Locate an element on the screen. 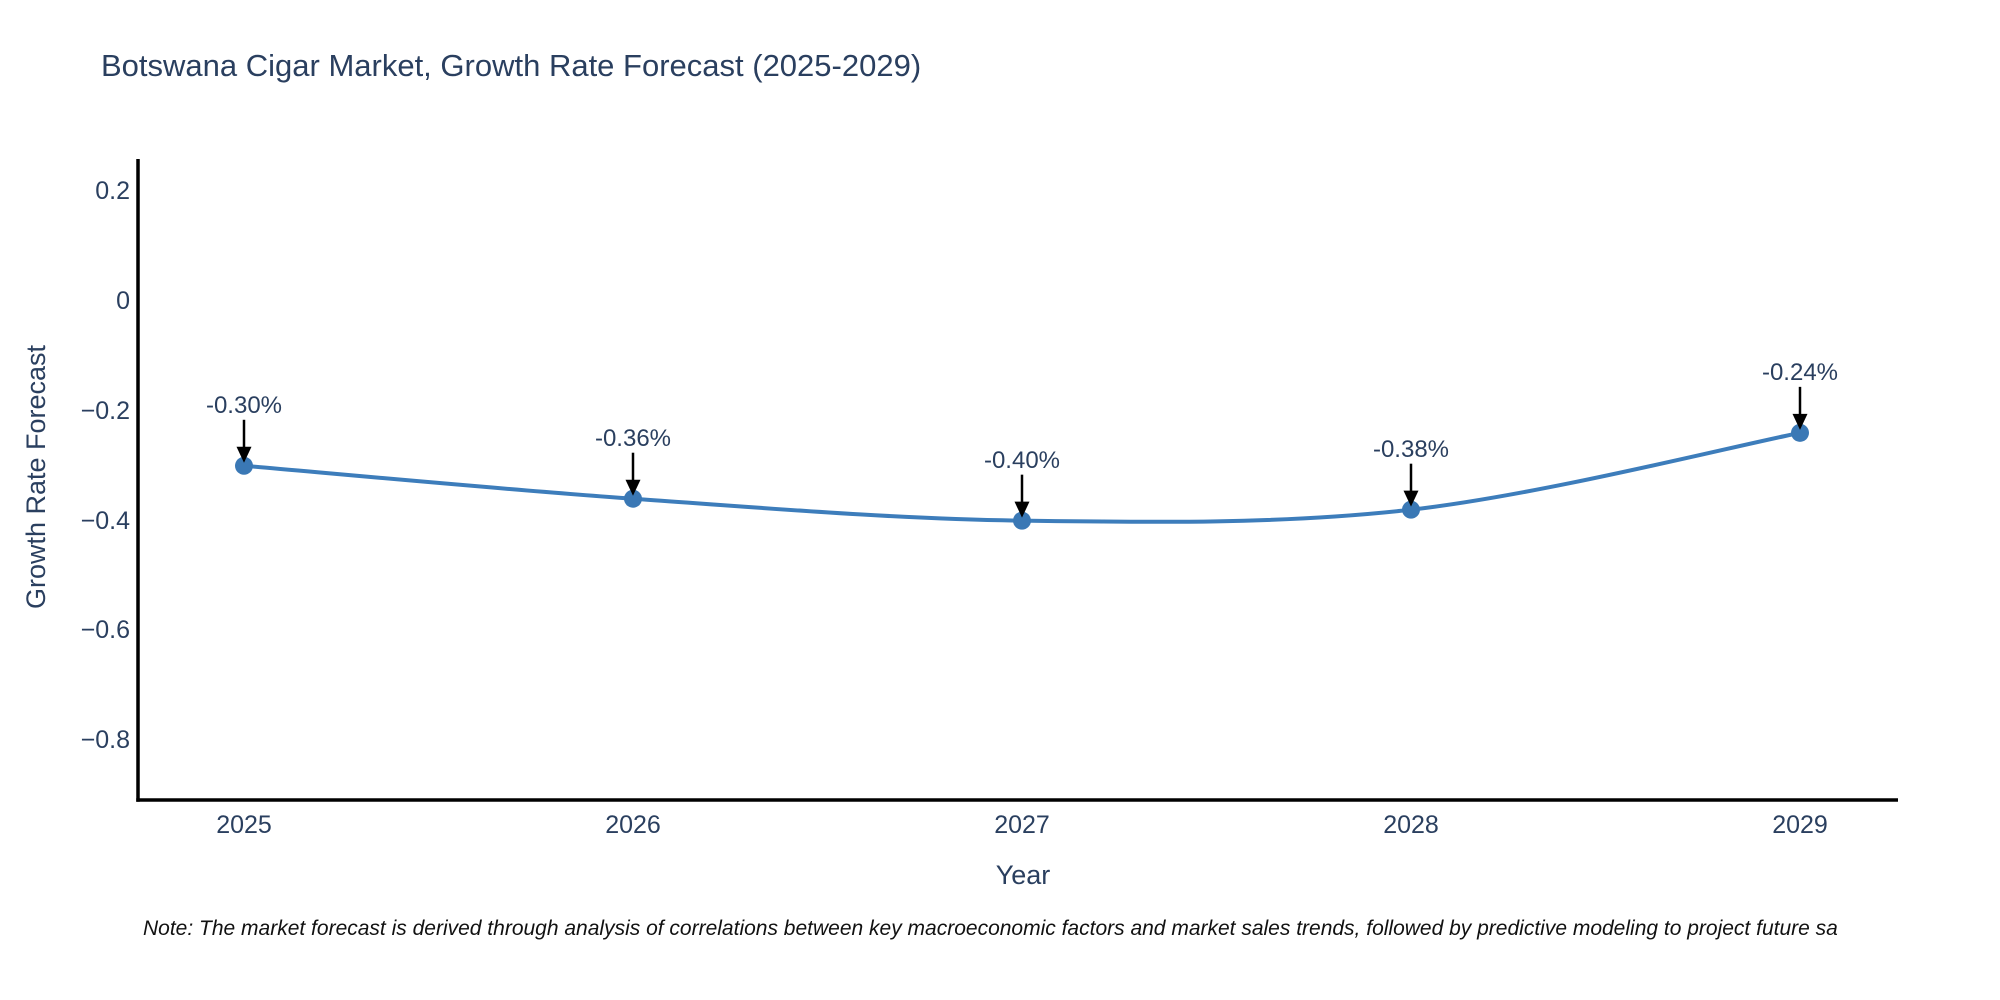  x-tick-label: 2028 is located at coordinates (1411, 825).